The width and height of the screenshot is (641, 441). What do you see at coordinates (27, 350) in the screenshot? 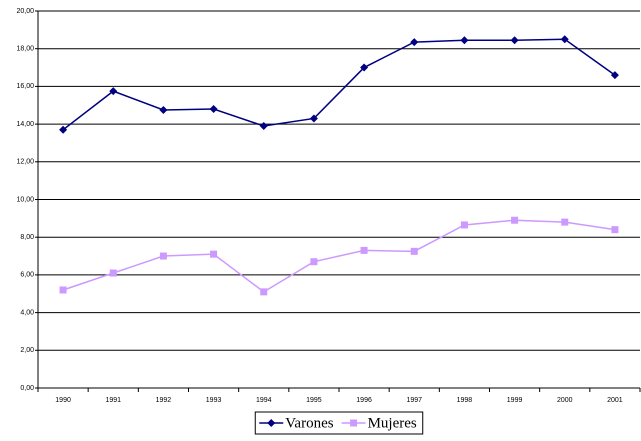
I see `y-tick-label: 2,00` at bounding box center [27, 350].